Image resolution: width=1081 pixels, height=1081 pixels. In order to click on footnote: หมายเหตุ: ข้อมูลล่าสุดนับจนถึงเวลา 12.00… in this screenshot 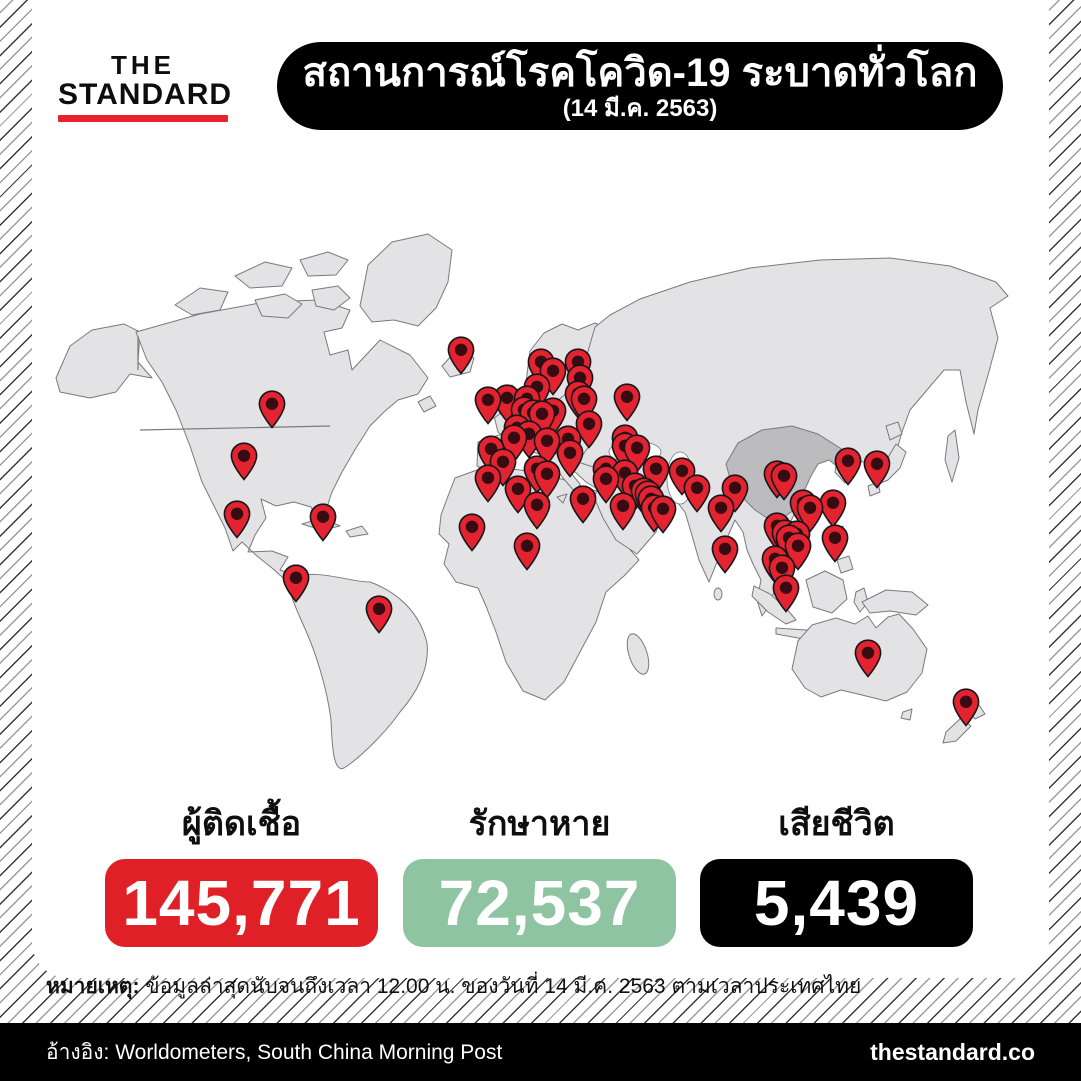, I will do `click(516, 987)`.